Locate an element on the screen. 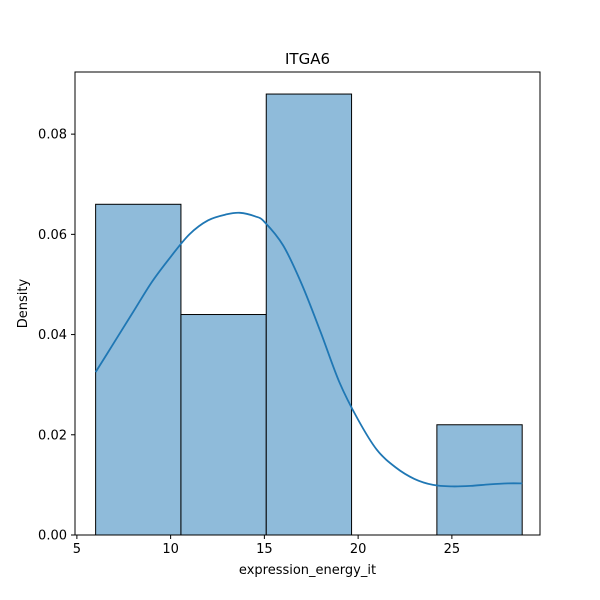  y-tick-label: 0.00 is located at coordinates (52, 536).